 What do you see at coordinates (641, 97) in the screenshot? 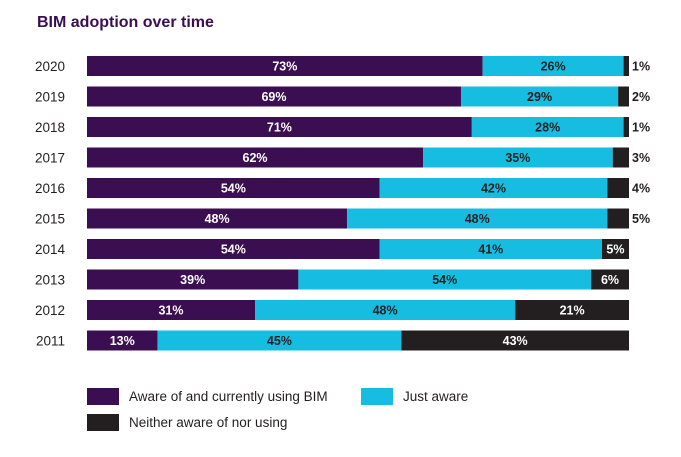
I see `data-label: 2%` at bounding box center [641, 97].